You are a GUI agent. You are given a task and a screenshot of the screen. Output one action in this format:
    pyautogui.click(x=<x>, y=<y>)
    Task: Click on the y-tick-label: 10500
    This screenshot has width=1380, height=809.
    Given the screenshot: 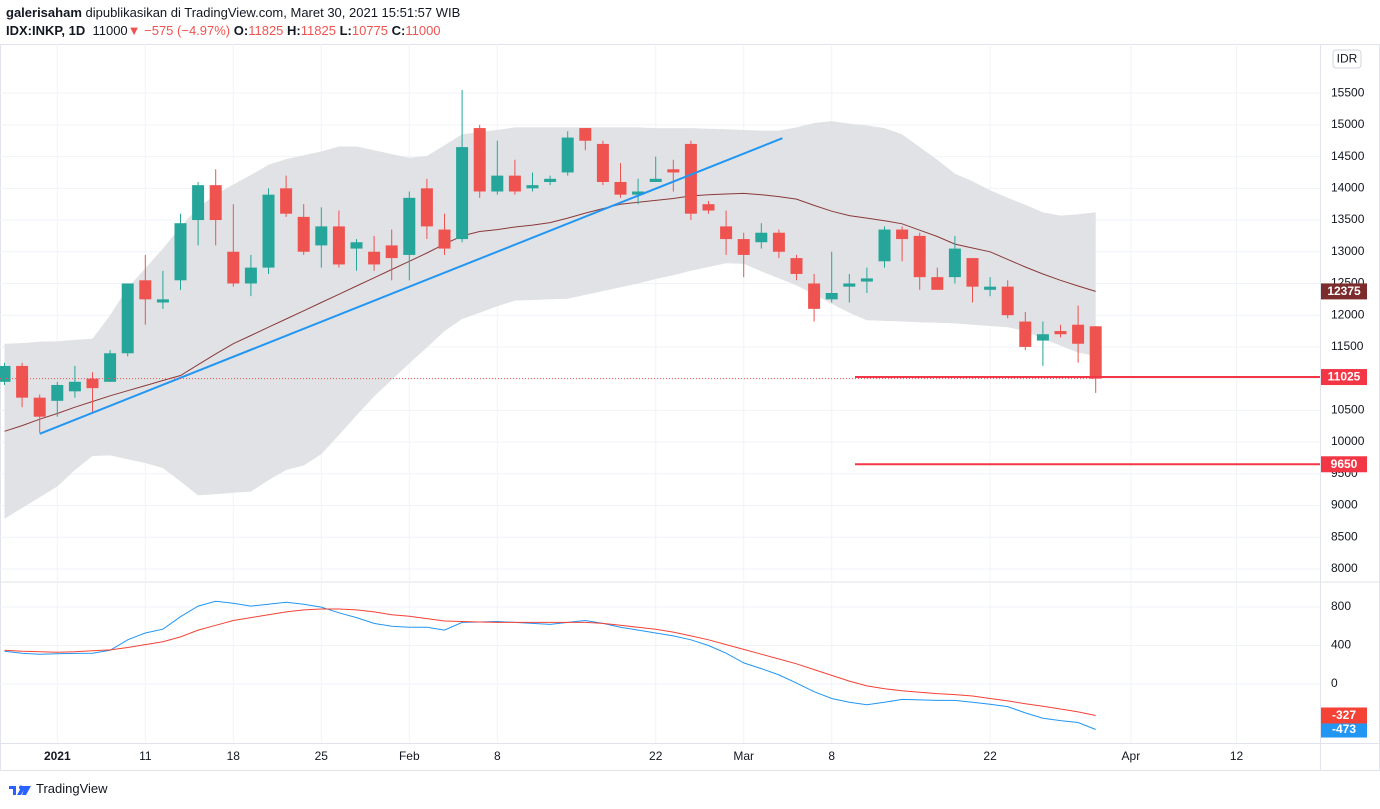 What is the action you would take?
    pyautogui.click(x=1348, y=410)
    